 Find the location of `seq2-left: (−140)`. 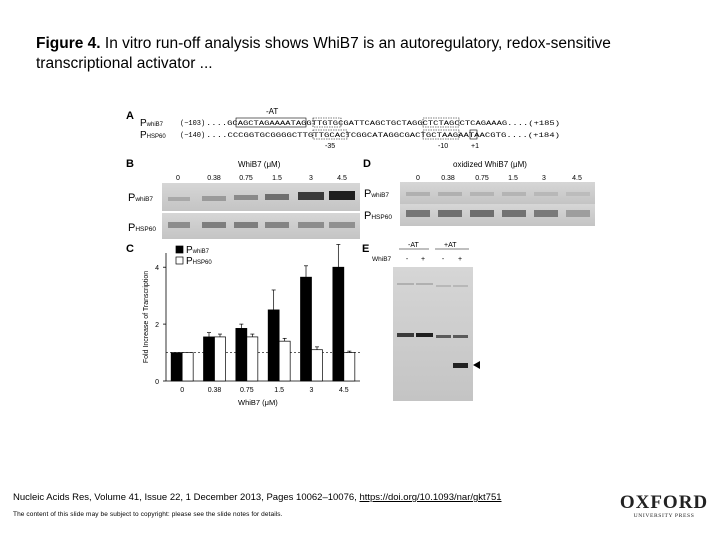

seq2-left: (−140) is located at coordinates (192, 136).